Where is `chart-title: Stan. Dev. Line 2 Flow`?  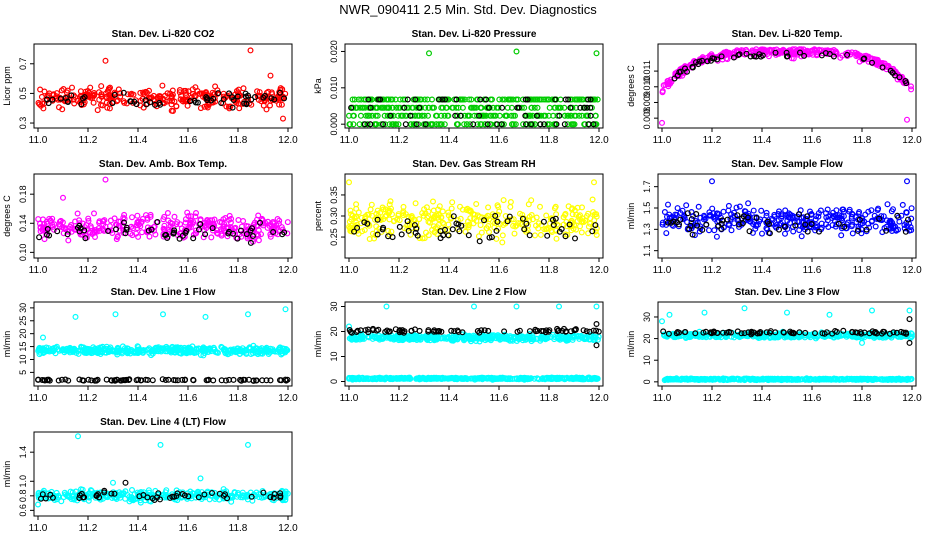
chart-title: Stan. Dev. Line 2 Flow is located at coordinates (474, 292).